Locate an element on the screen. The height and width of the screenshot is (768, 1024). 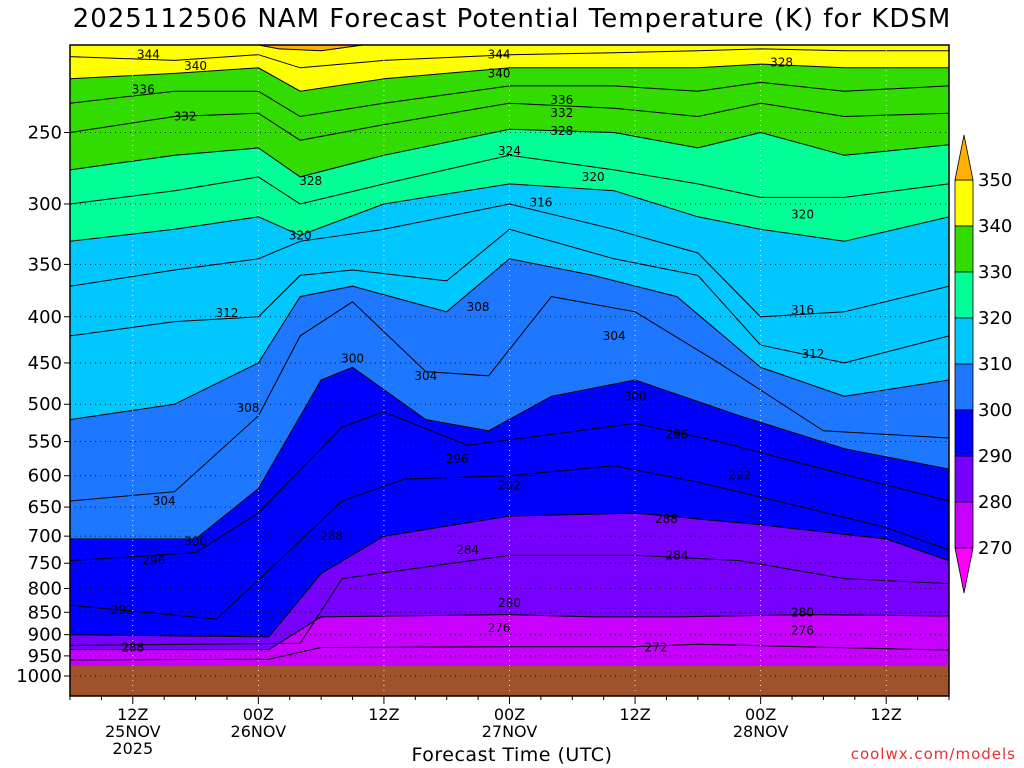
colorbar-label: 340 is located at coordinates (995, 226).